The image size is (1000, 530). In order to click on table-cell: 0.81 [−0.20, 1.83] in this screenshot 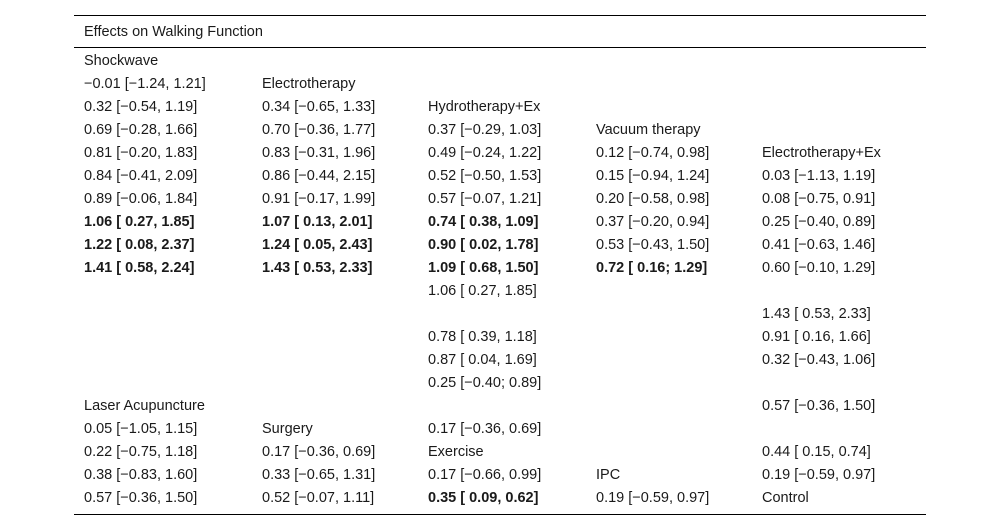, I will do `click(141, 153)`.